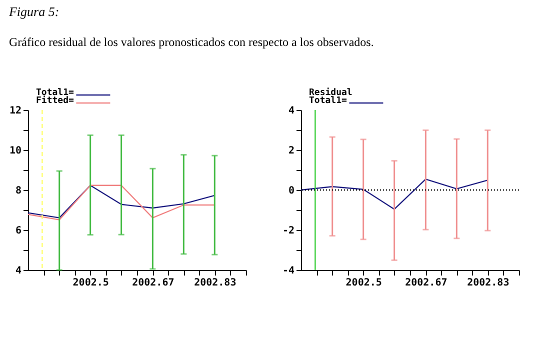 Image resolution: width=559 pixels, height=341 pixels. I want to click on chart-subtitle: Gráfico residual de los valores pronosticados con respecto a los observados., so click(191, 42).